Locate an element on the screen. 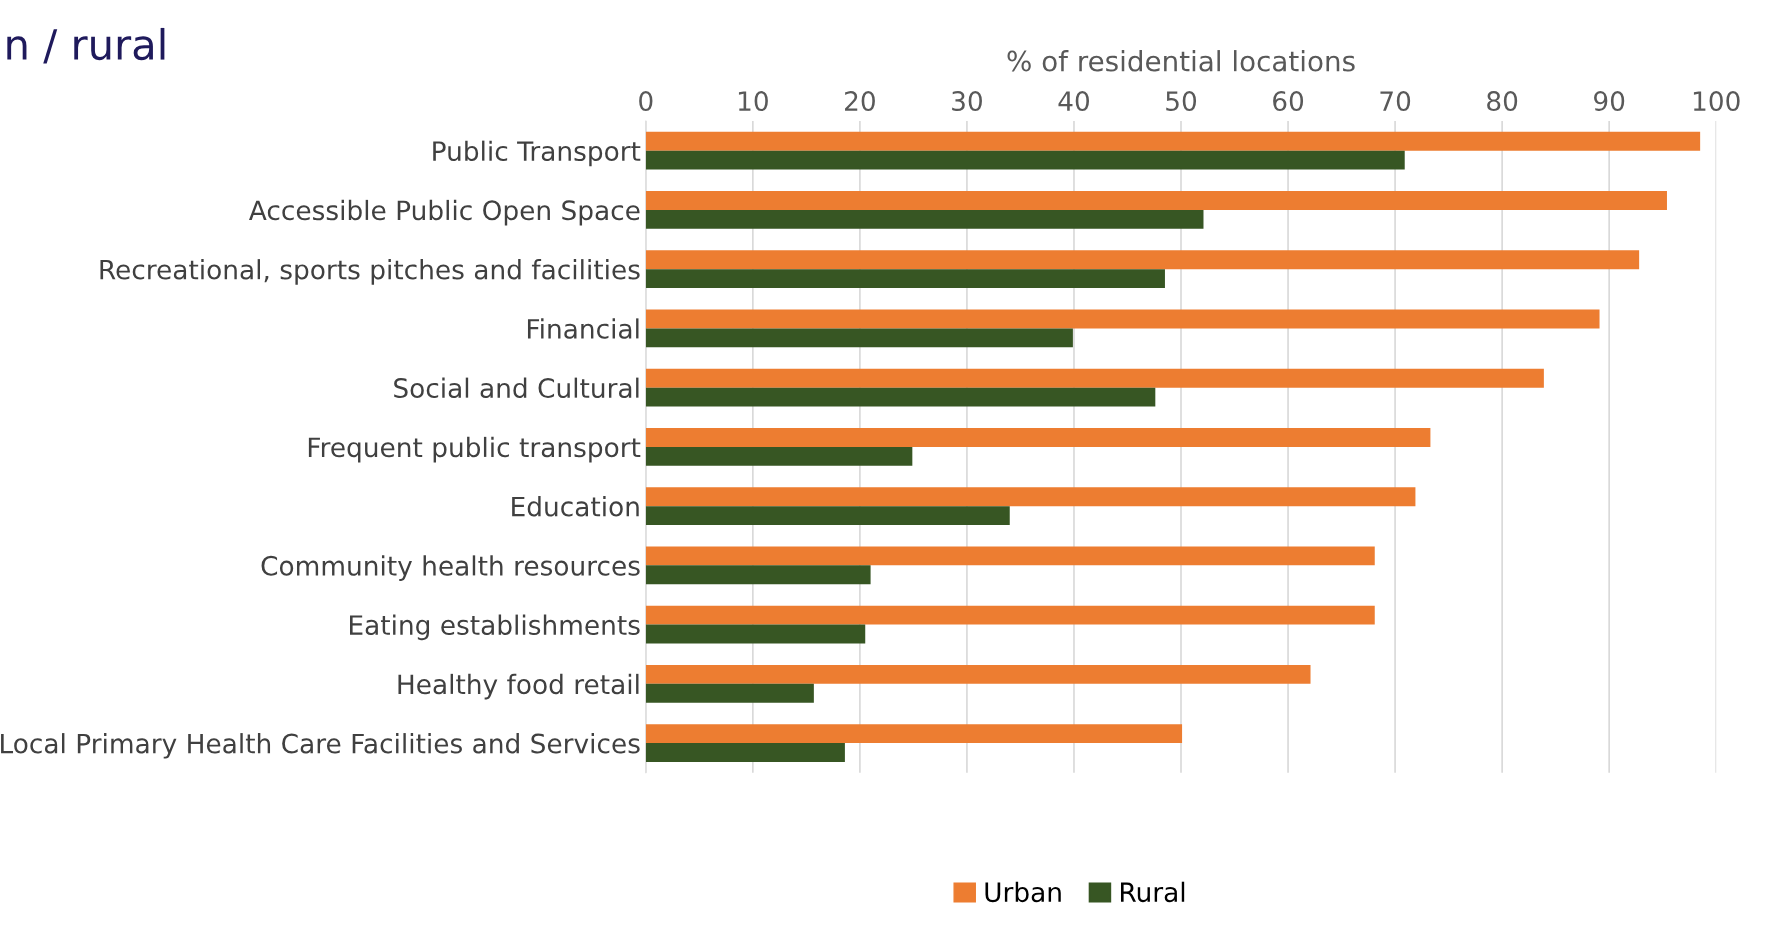  legend-label: Urban is located at coordinates (1023, 892).